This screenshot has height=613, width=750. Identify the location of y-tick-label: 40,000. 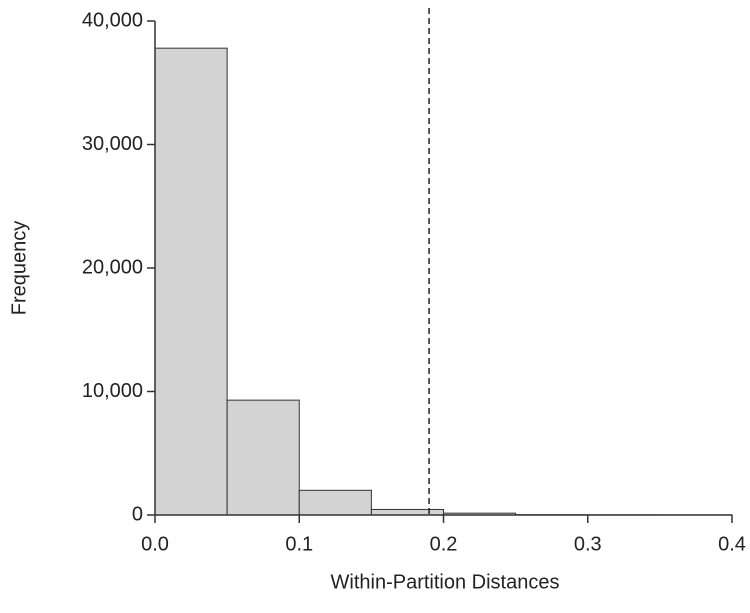
(112, 20).